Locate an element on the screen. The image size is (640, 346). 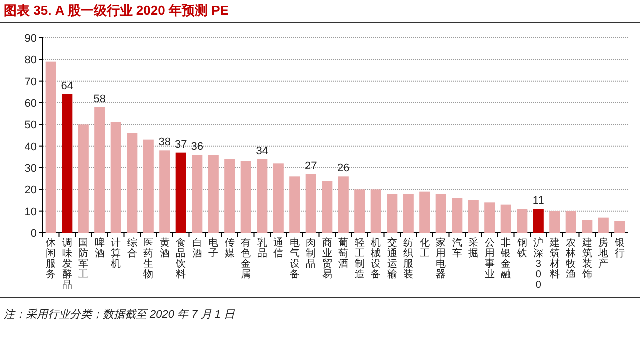
x-tick-label: 非银金融 is located at coordinates (506, 258).